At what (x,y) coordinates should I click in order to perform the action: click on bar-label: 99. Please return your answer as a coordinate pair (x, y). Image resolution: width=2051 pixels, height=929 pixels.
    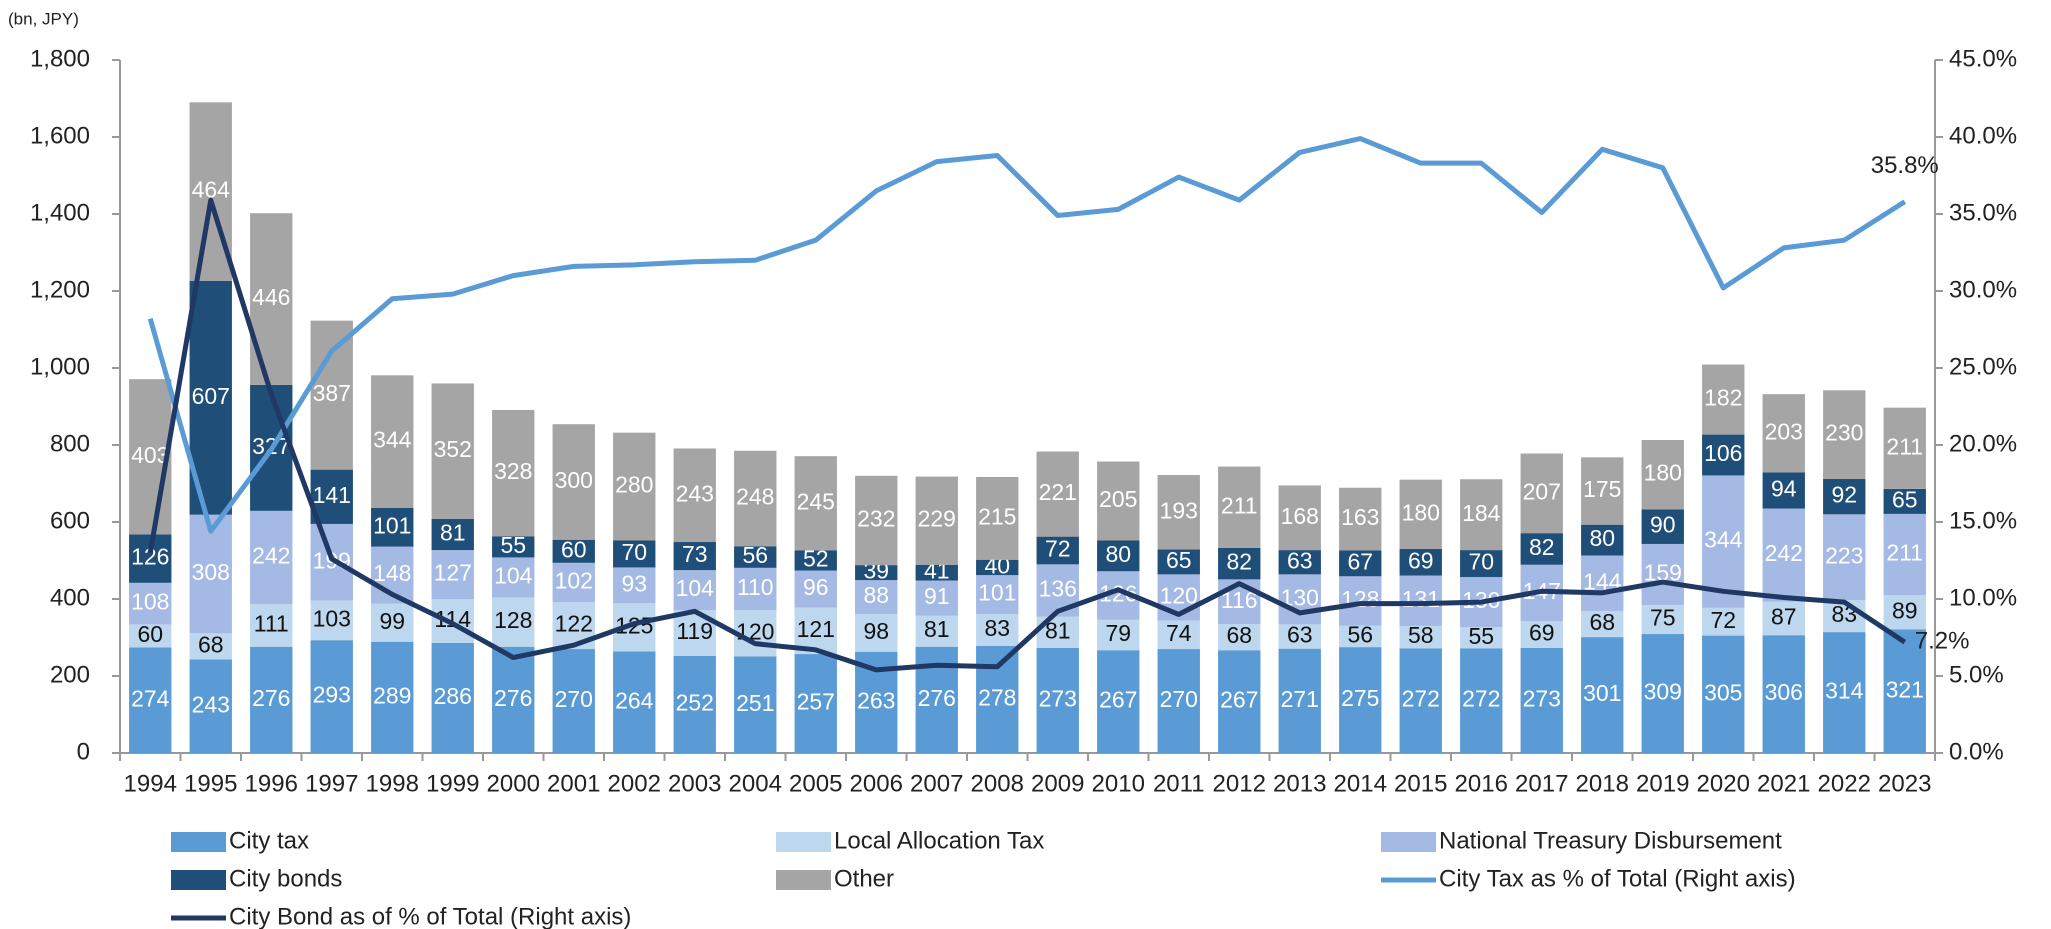
    Looking at the image, I should click on (392, 621).